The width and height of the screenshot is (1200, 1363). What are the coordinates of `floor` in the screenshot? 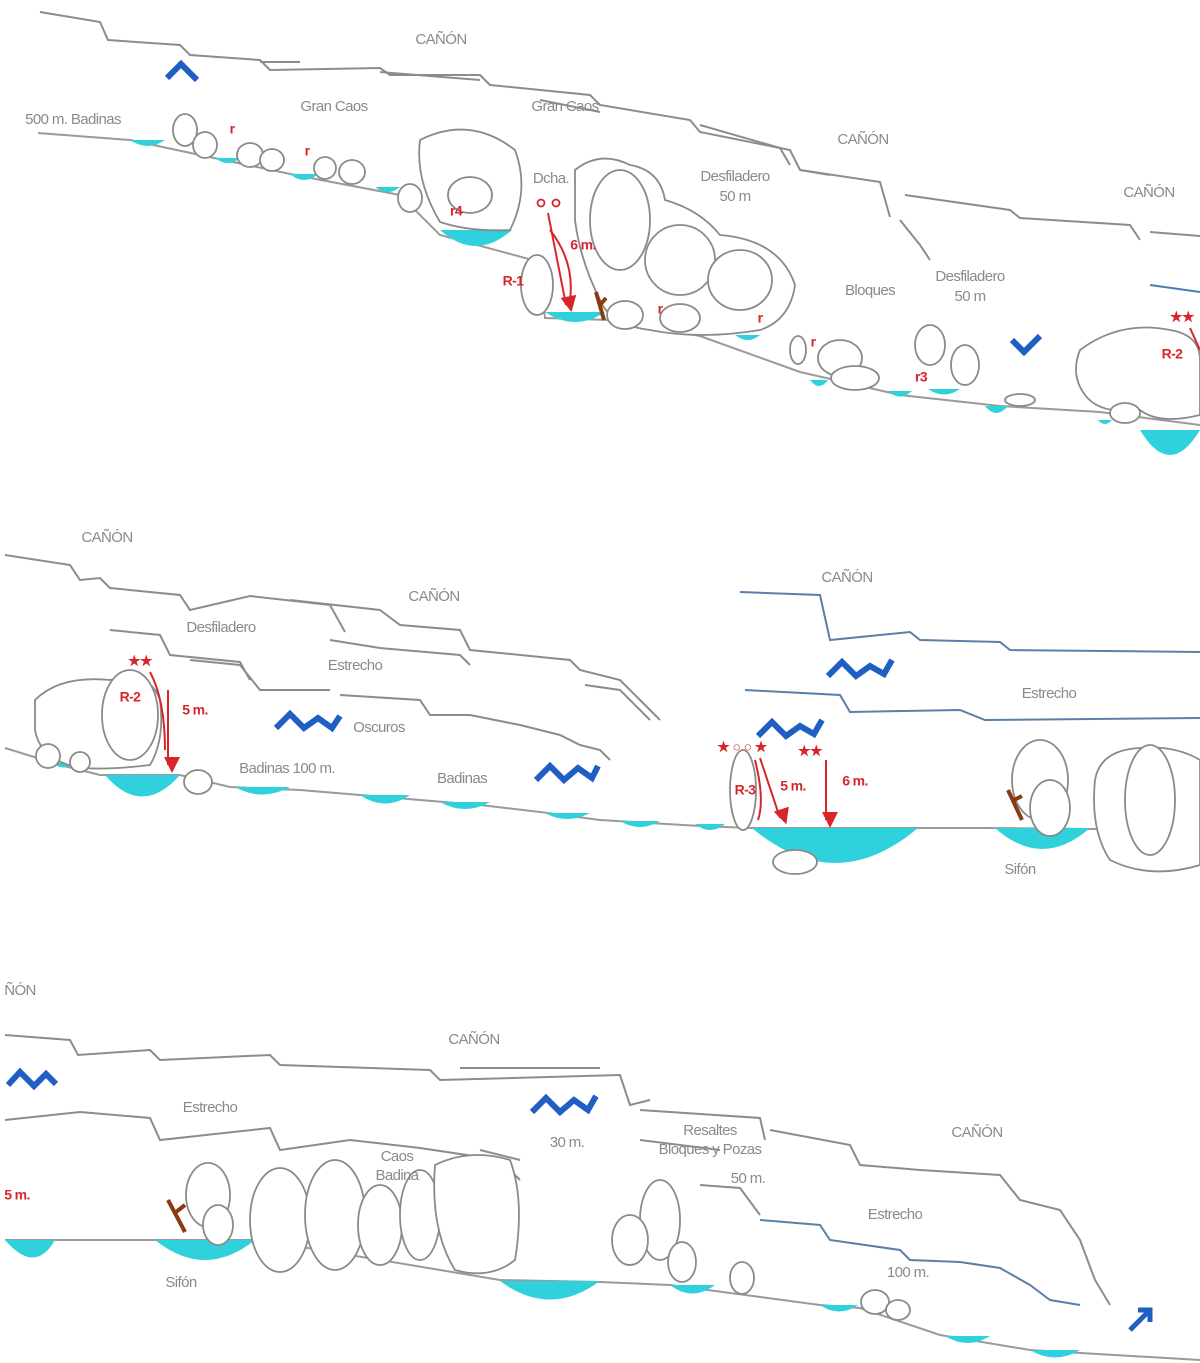 It's located at (602, 1300).